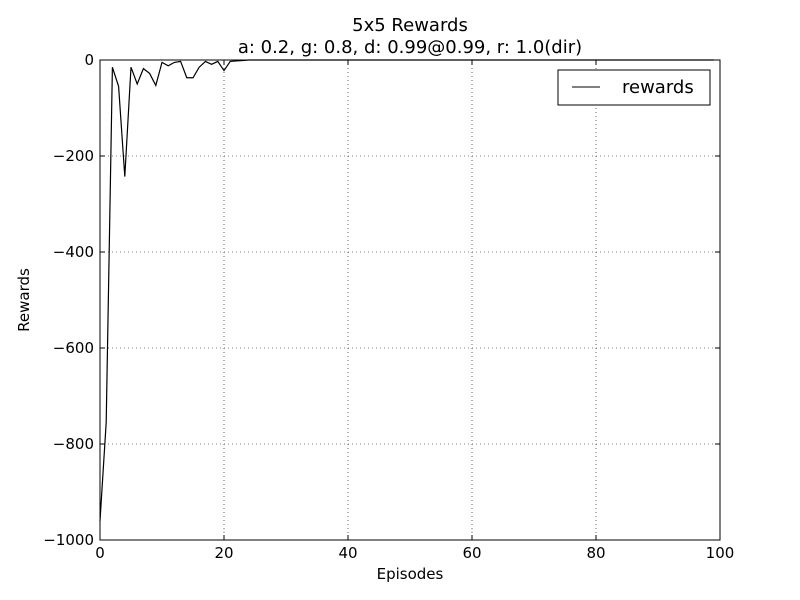  Describe the element at coordinates (595, 553) in the screenshot. I see `x-tick-label: 80` at that location.